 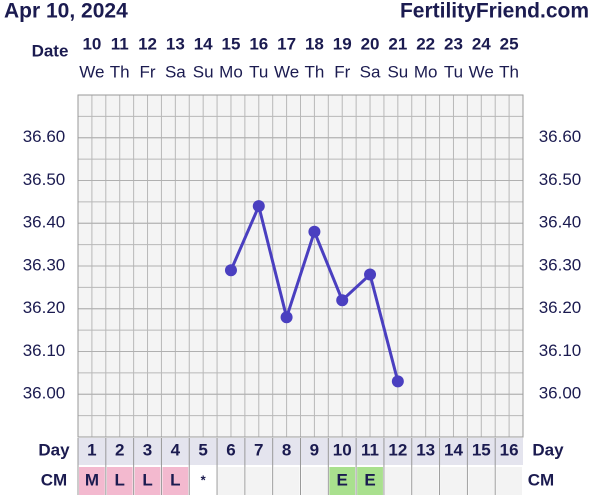 I want to click on date-label: 19, so click(x=342, y=43).